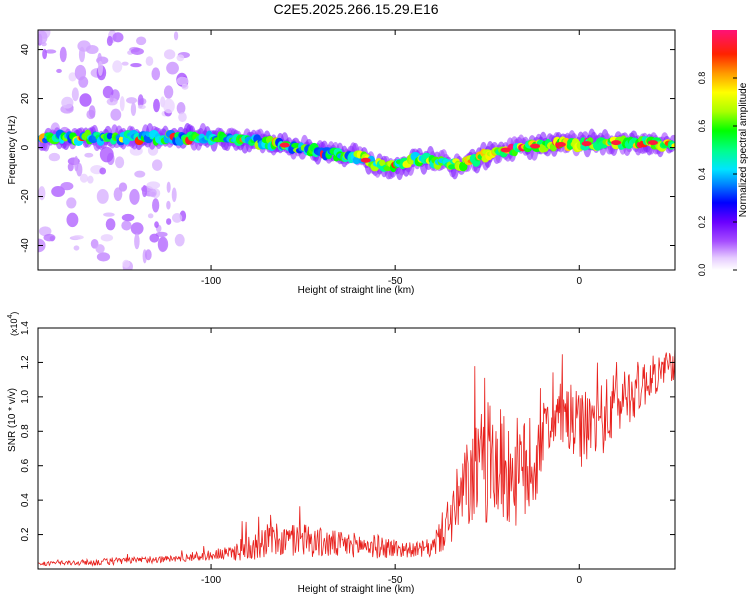 This screenshot has width=750, height=600. Describe the element at coordinates (25, 396) in the screenshot. I see `snr-y-tick-label: 1.0` at that location.